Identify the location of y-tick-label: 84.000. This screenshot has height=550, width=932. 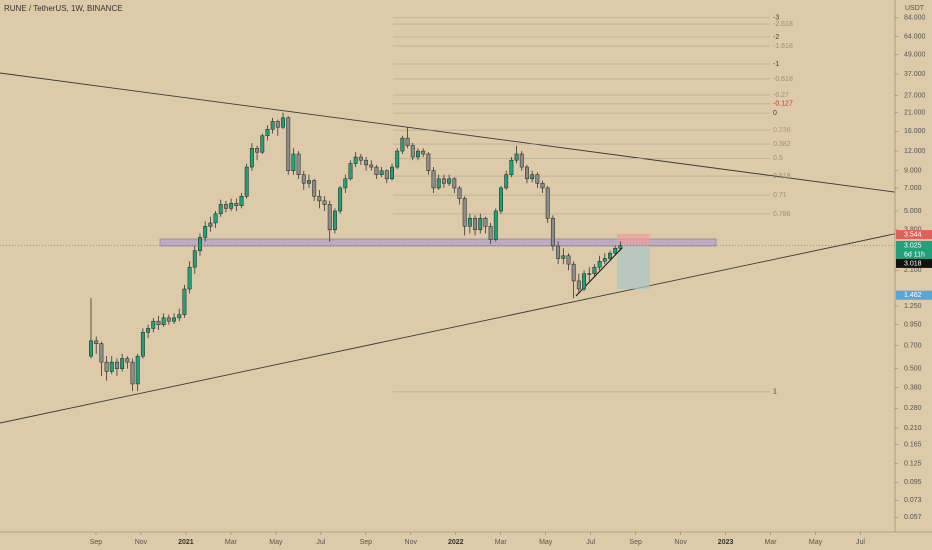
(915, 18).